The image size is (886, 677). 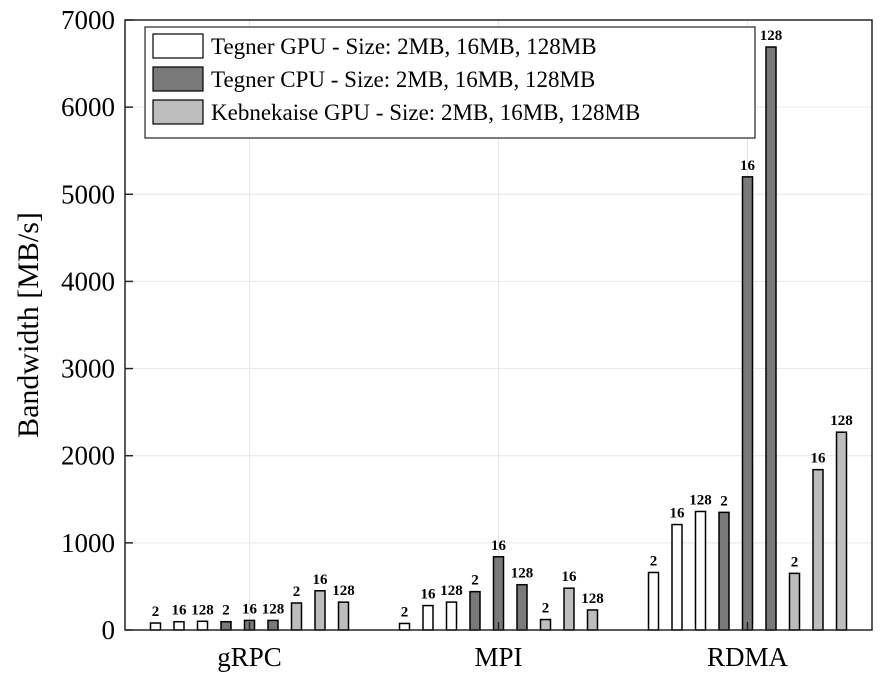 What do you see at coordinates (28, 325) in the screenshot?
I see `y-axis-label: Bandwidth [MB/s]` at bounding box center [28, 325].